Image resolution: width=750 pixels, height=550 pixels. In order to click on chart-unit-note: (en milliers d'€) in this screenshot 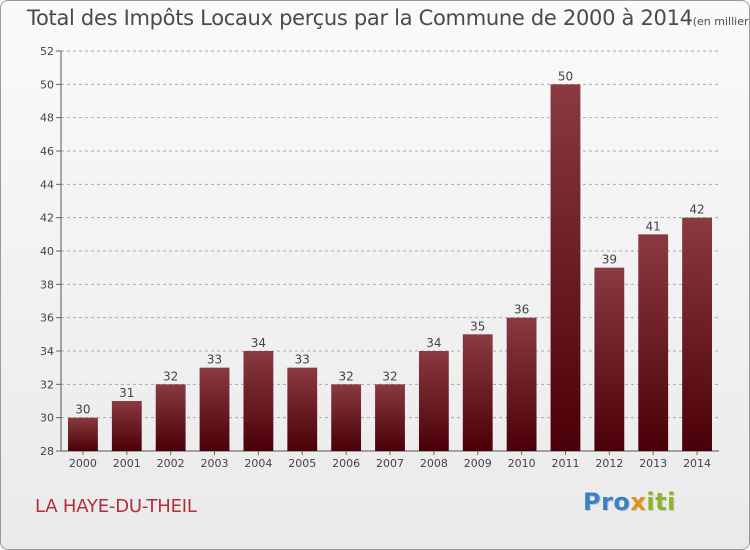, I will do `click(720, 21)`.